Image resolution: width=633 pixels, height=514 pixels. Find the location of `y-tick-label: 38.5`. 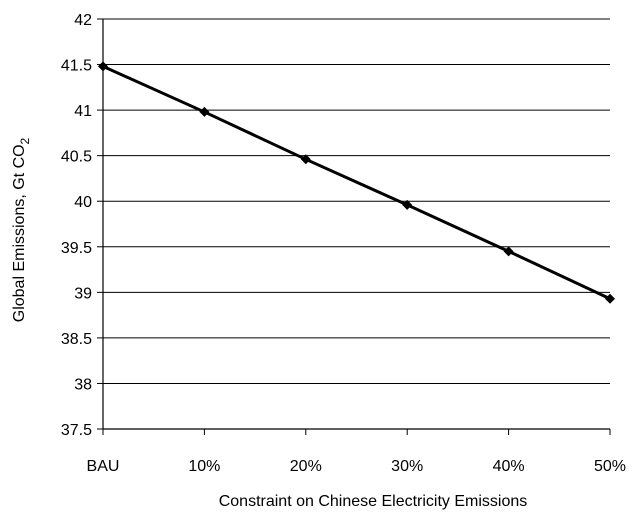

y-tick-label: 38.5 is located at coordinates (76, 339).